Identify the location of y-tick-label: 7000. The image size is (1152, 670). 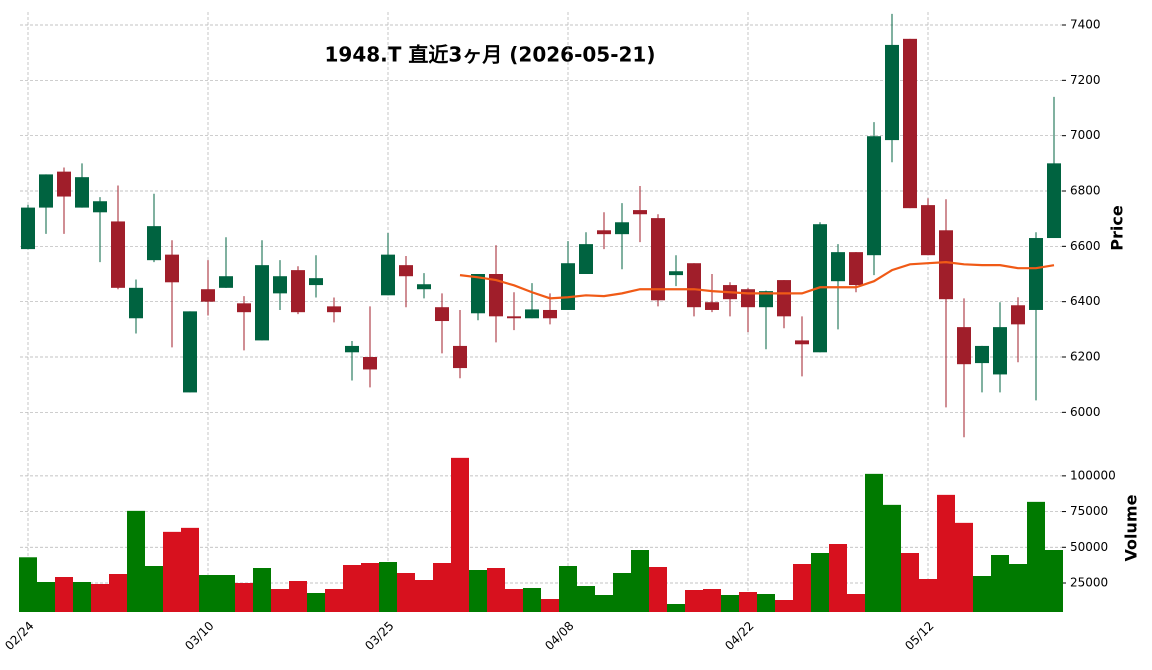
(1085, 135).